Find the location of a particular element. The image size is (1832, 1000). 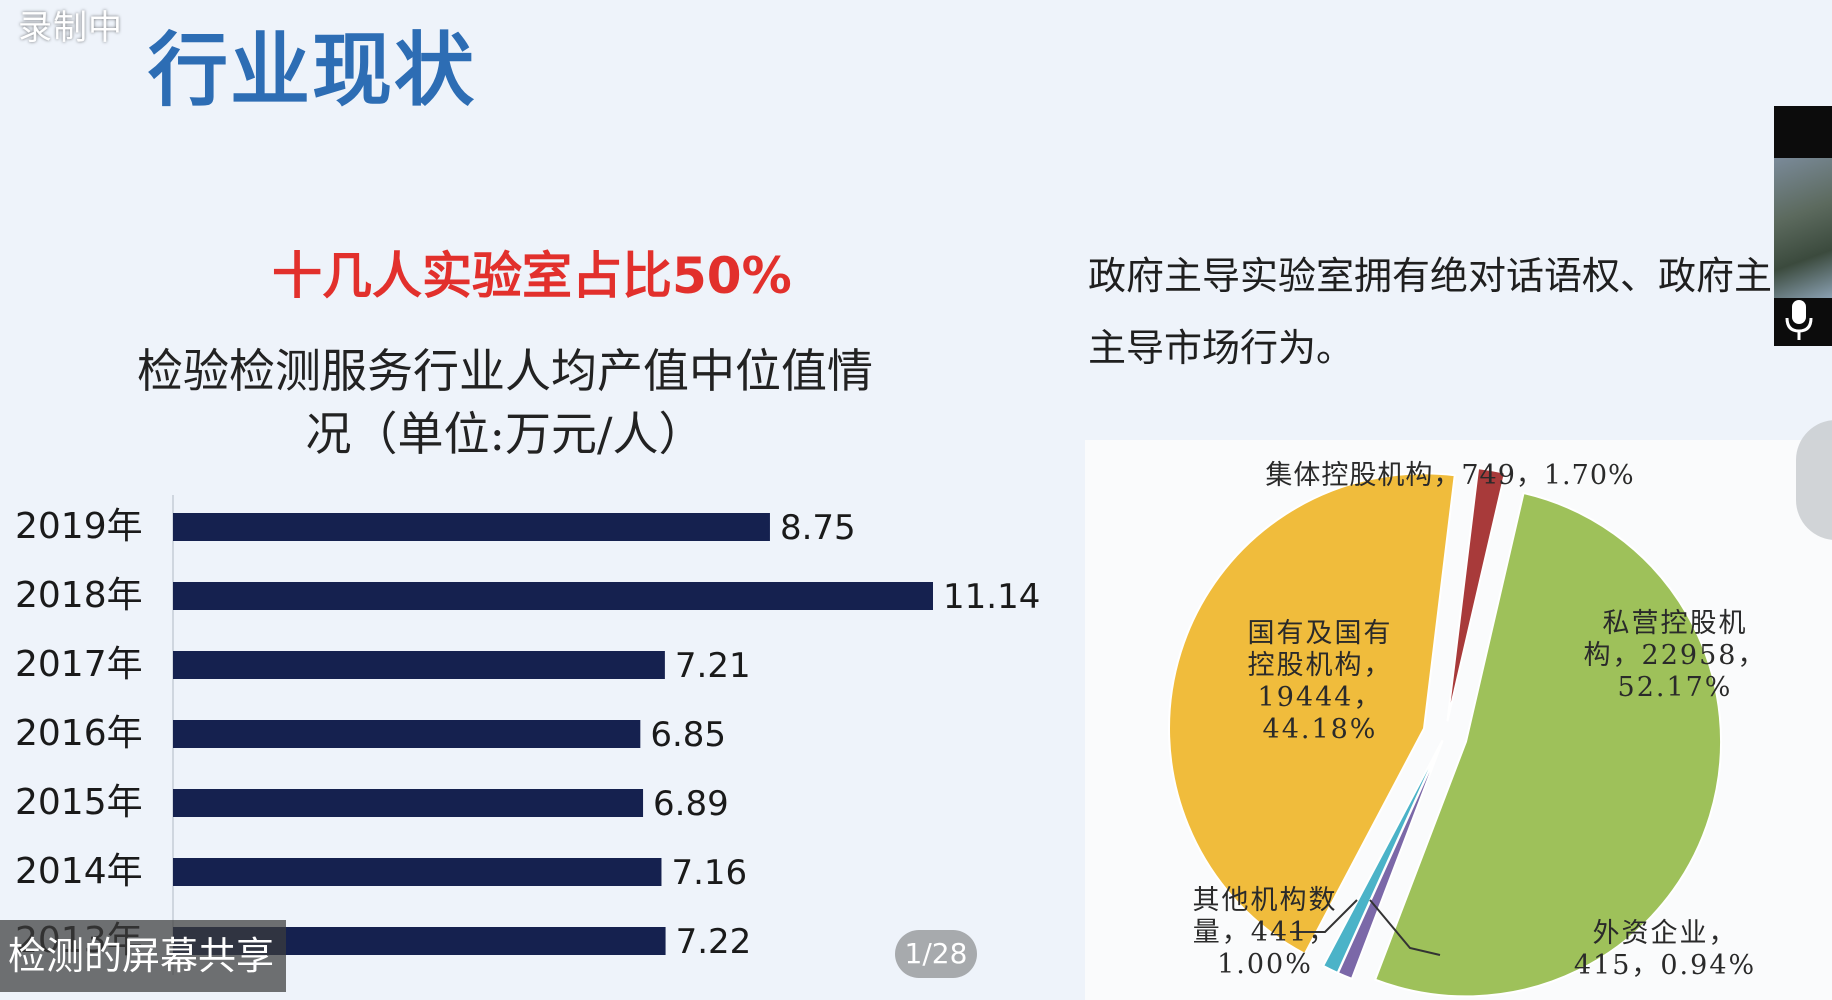

pie-label-state-line2: 控股机构， is located at coordinates (1320, 665).